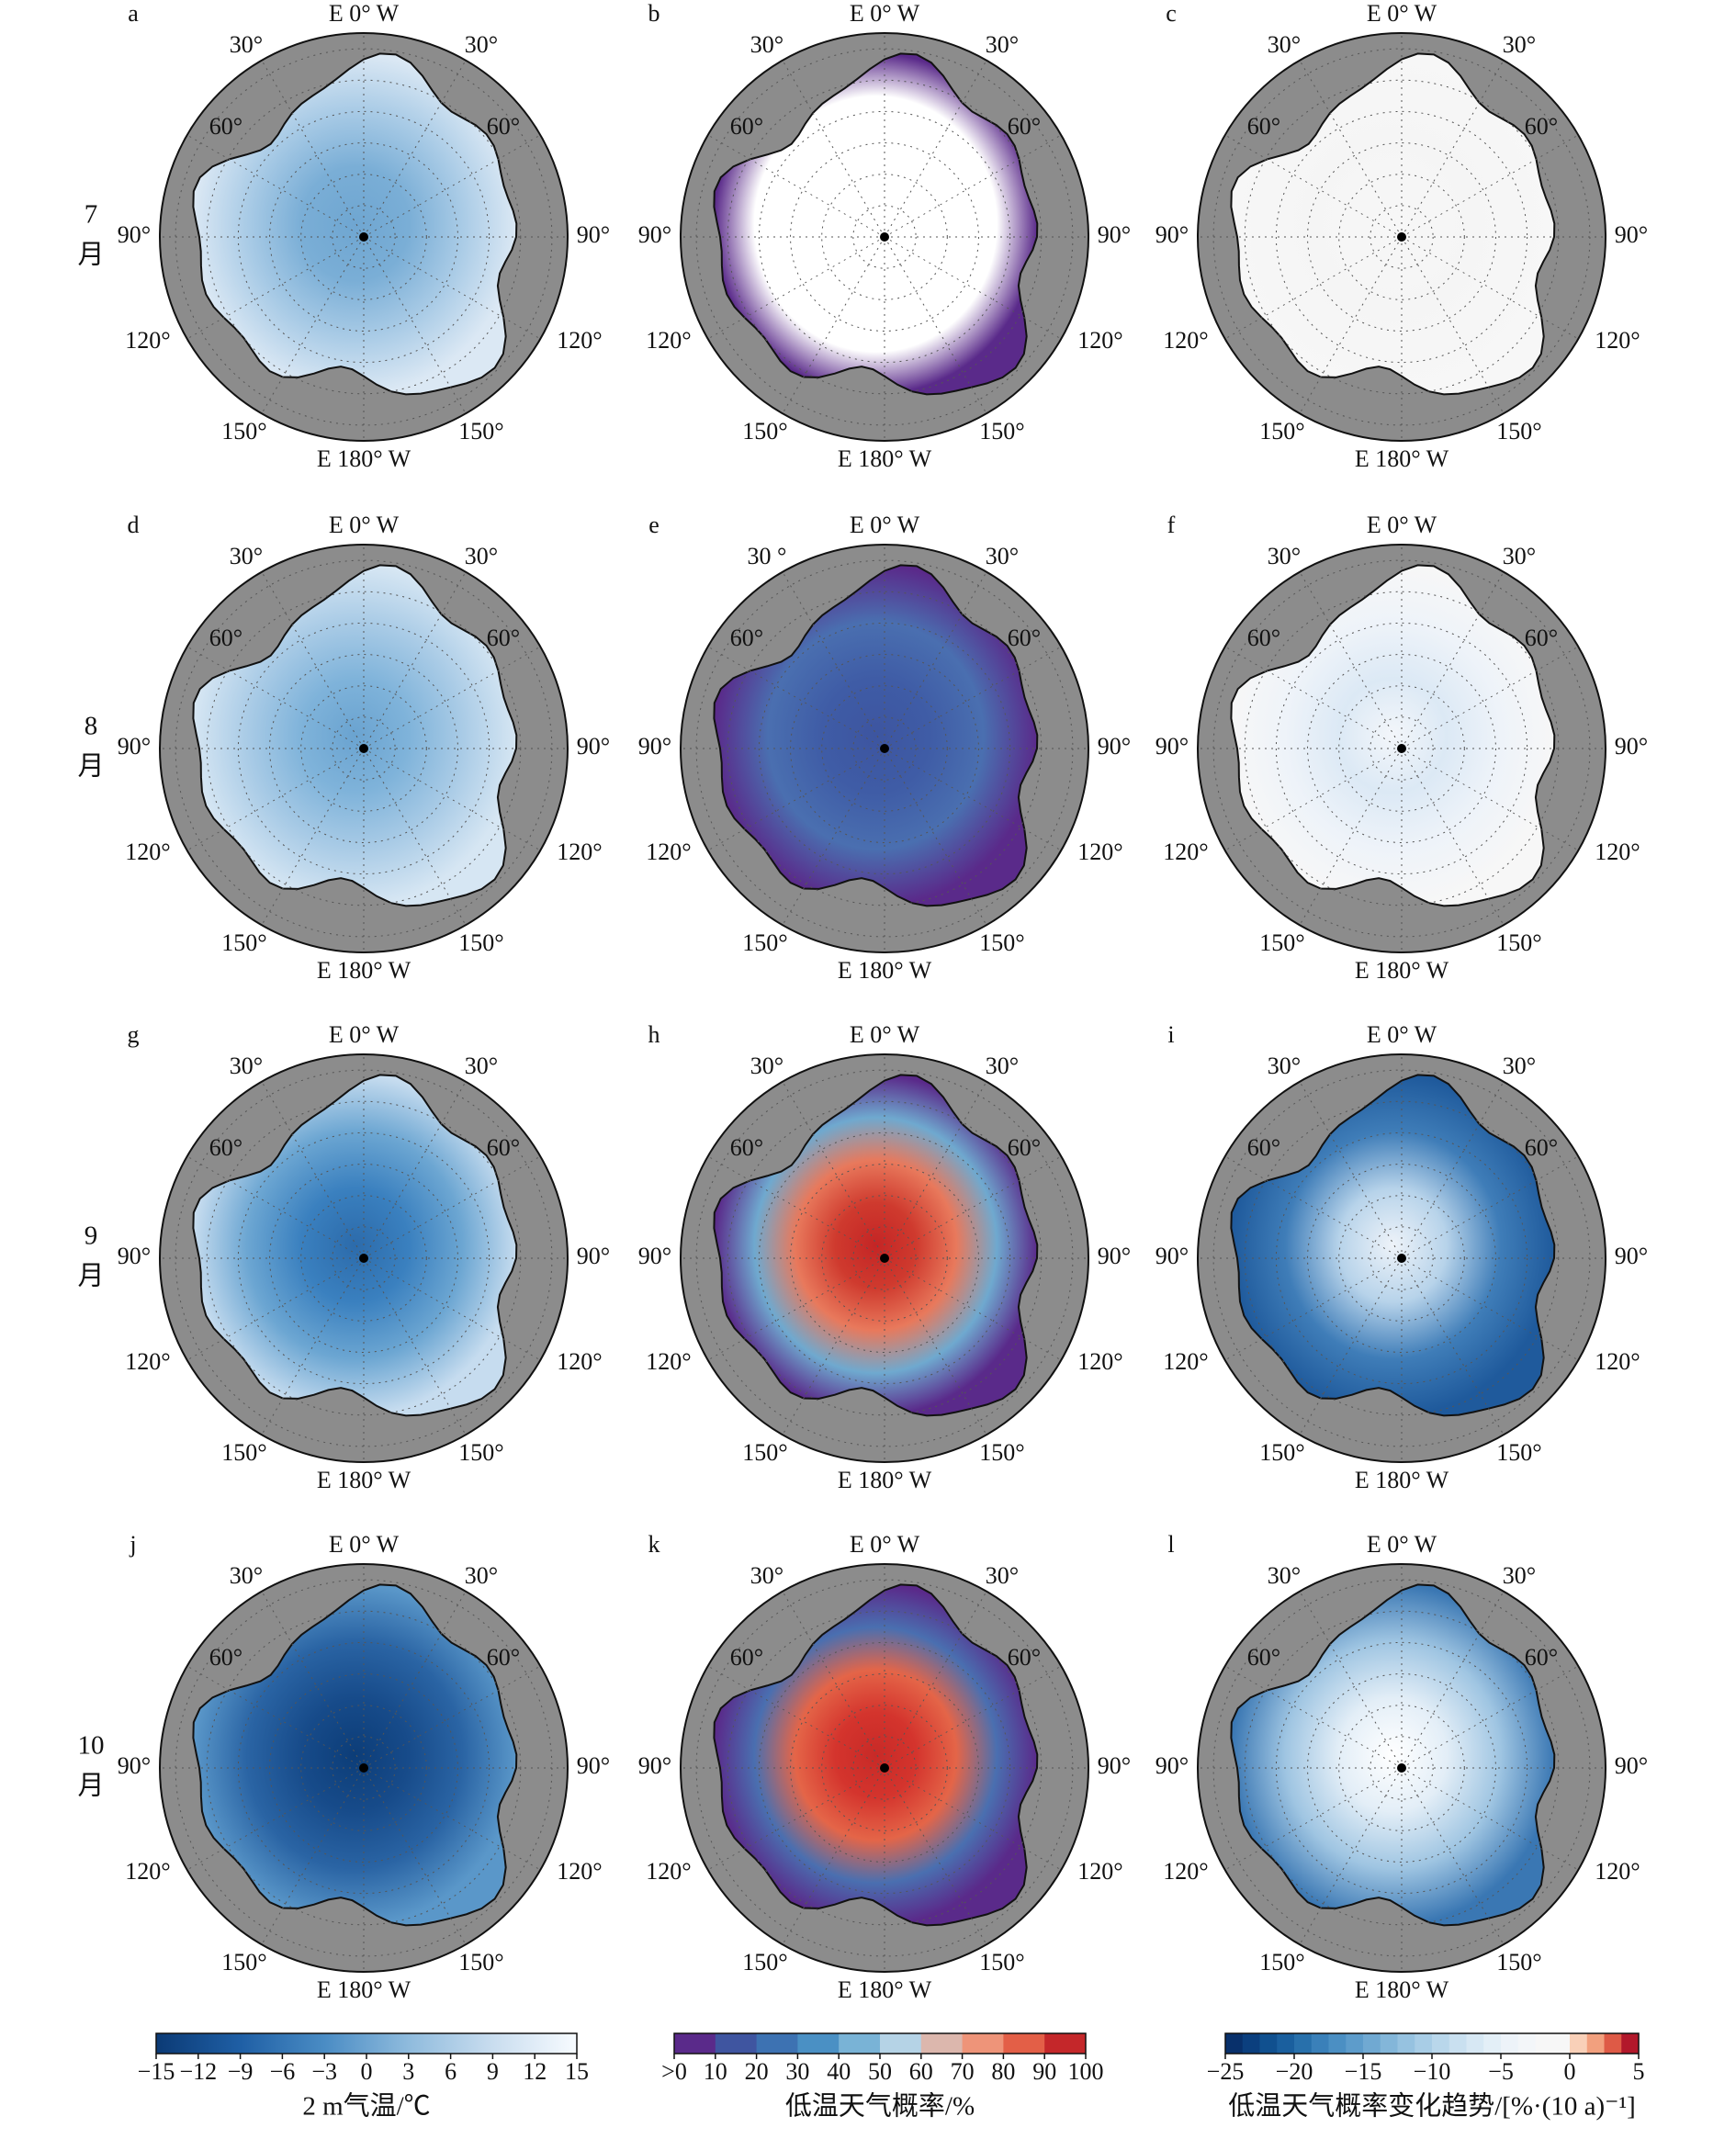 The width and height of the screenshot is (1736, 2139). Describe the element at coordinates (134, 1034) in the screenshot. I see `panel-label: g` at that location.